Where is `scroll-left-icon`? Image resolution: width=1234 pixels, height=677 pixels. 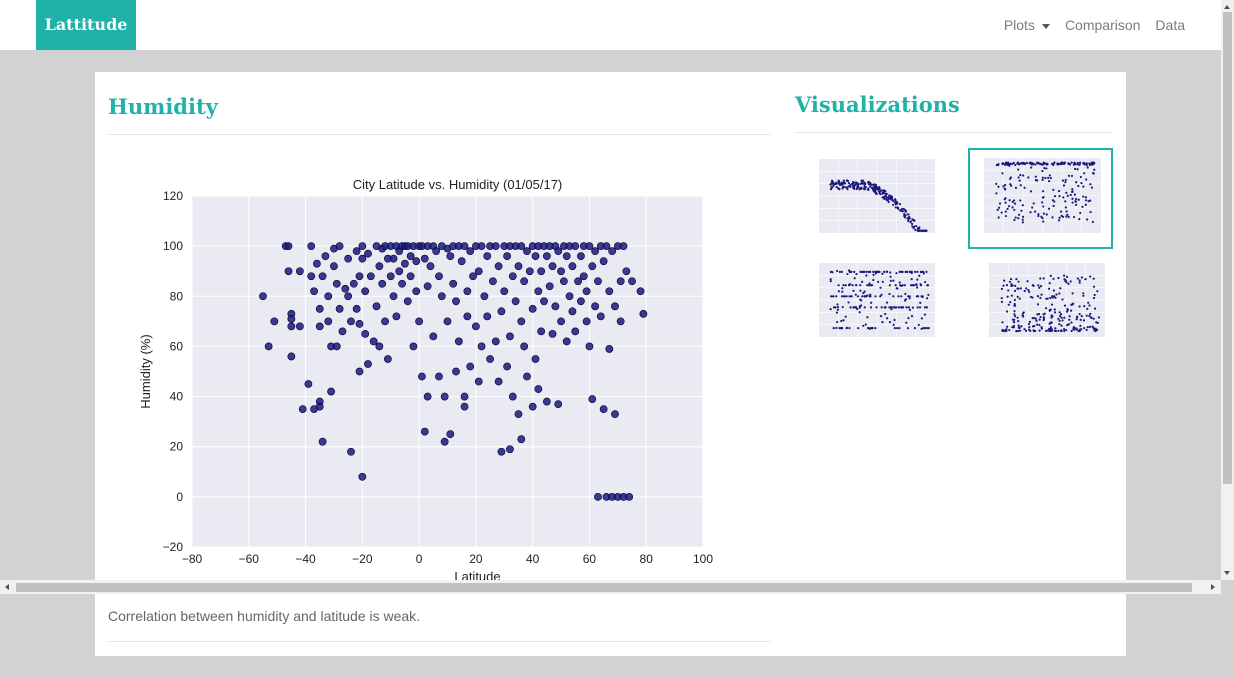
scroll-left-icon is located at coordinates (7, 587).